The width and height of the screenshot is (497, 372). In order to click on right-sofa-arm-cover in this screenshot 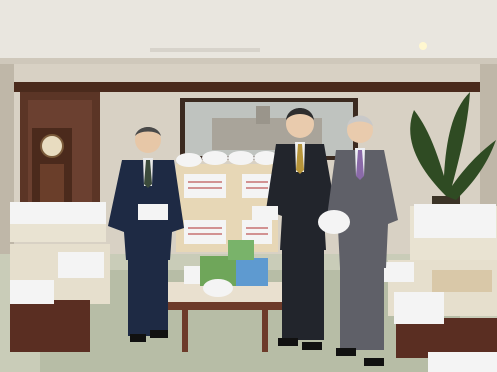, I will do `click(399, 272)`.